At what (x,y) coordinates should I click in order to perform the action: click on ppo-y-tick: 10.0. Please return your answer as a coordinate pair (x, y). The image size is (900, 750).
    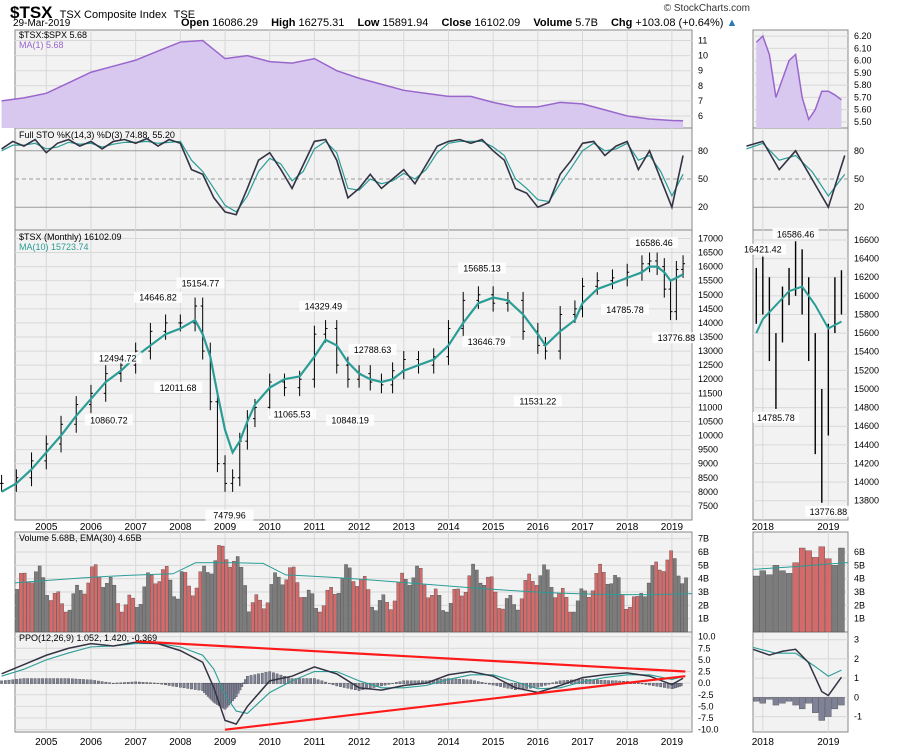
    Looking at the image, I should click on (707, 637).